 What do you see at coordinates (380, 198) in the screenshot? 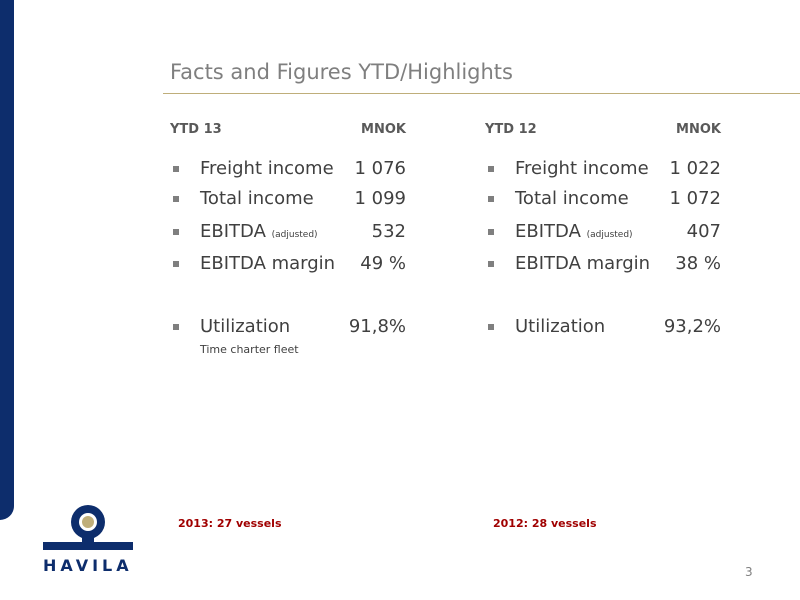
I see `item-value: 1 099` at bounding box center [380, 198].